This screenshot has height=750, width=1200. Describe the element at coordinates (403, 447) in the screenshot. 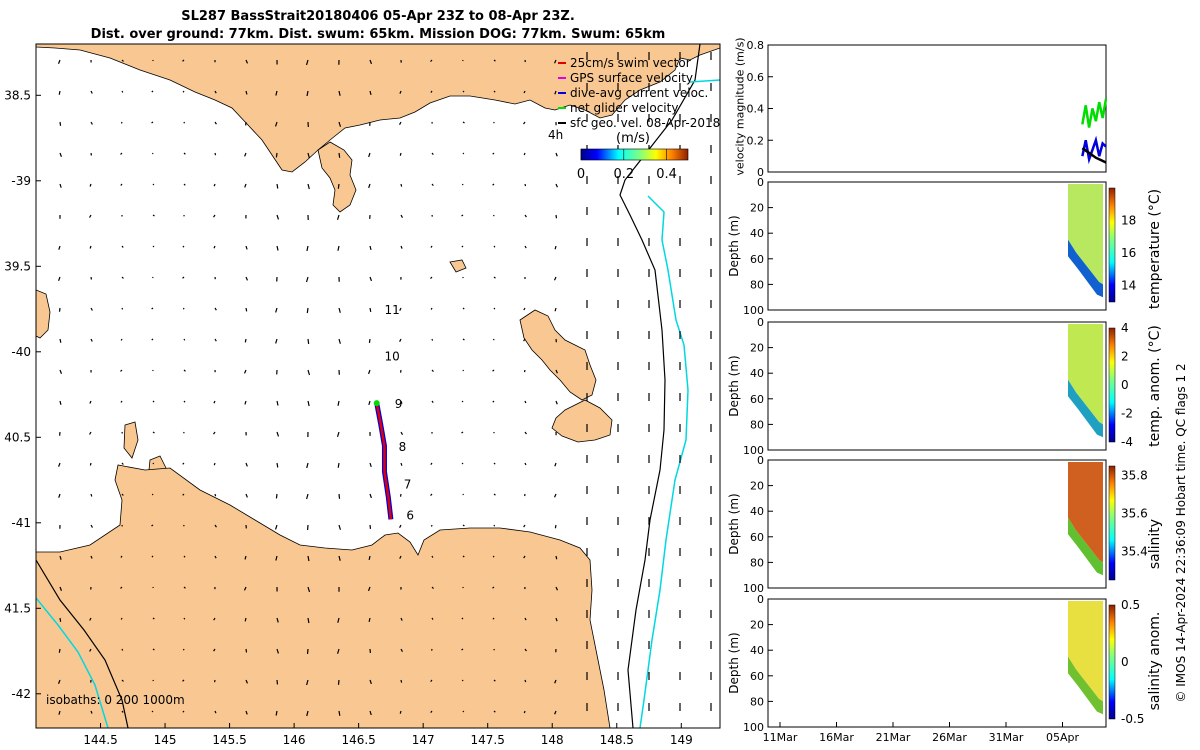

I see `day-marker-label: 8` at that location.